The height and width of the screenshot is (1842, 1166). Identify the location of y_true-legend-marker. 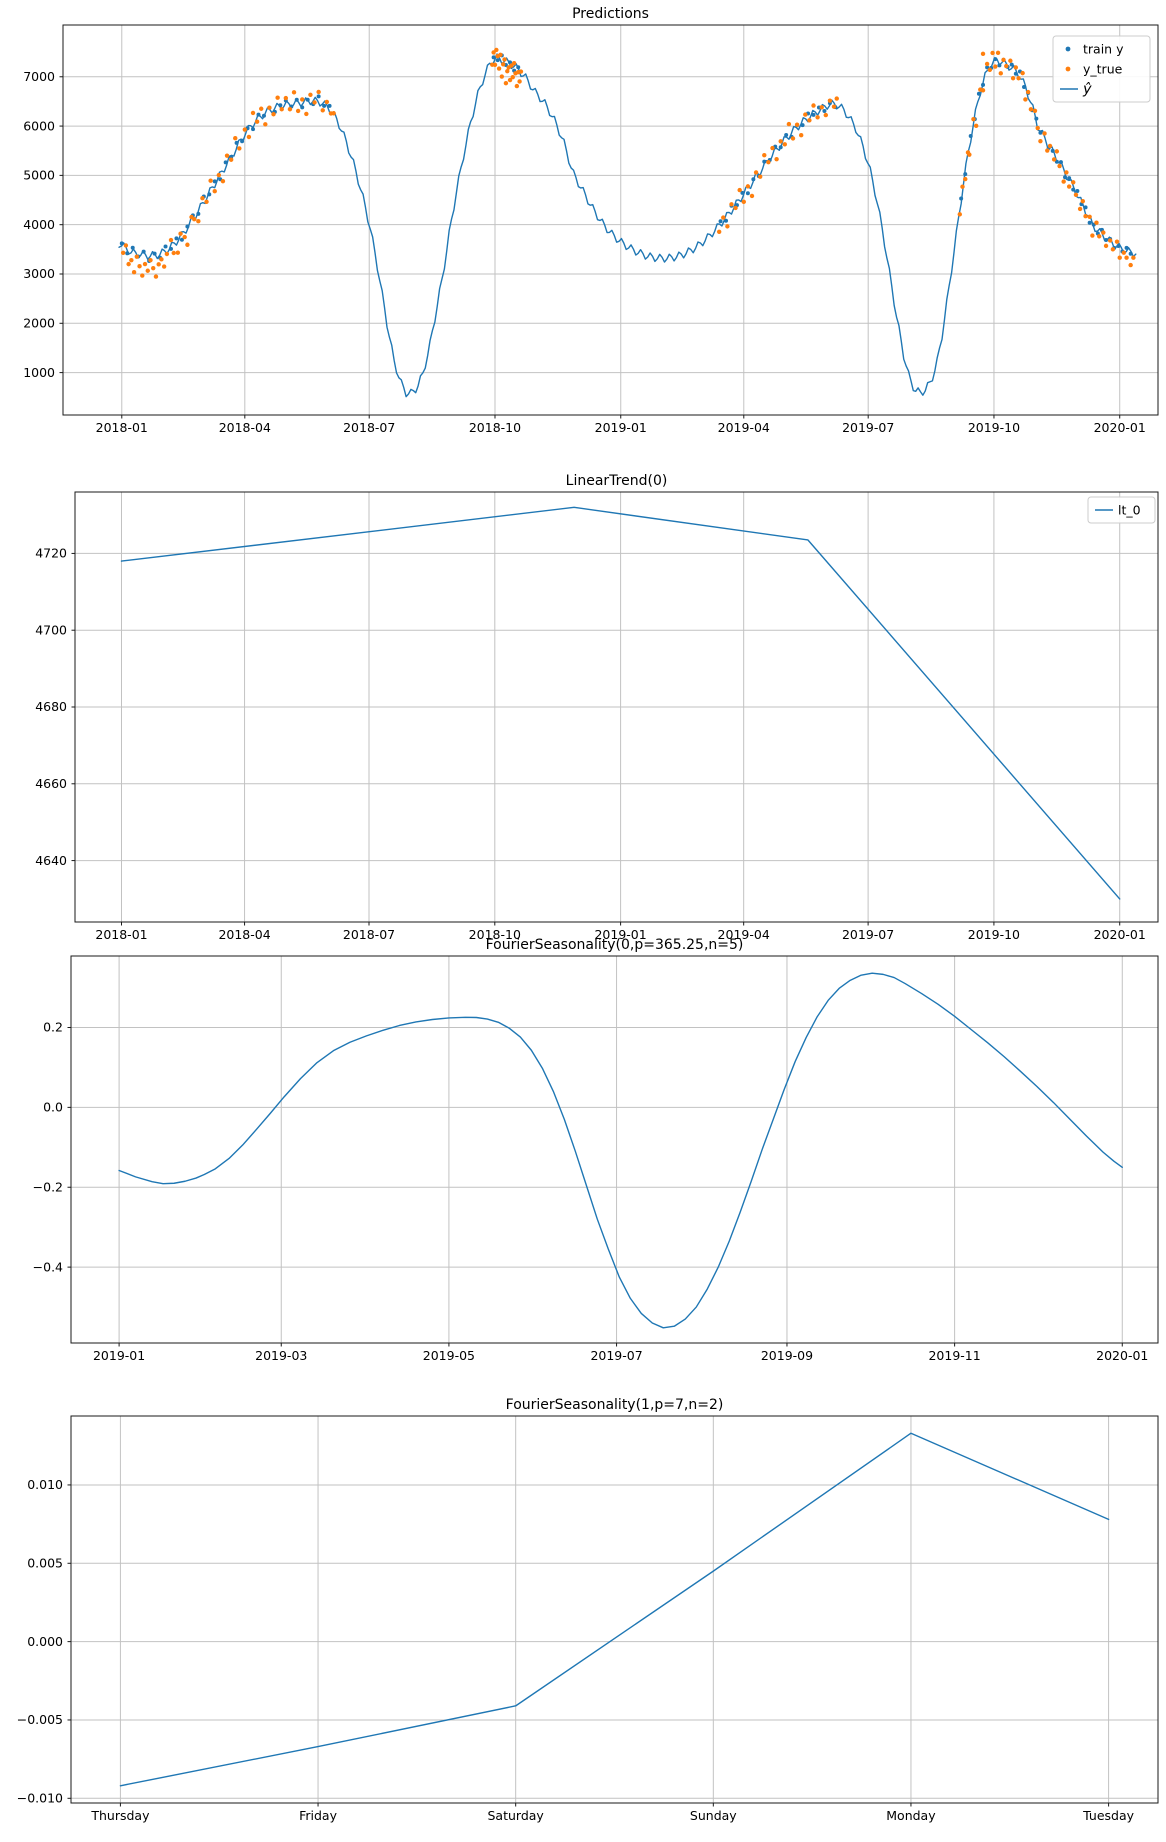
(1068, 69).